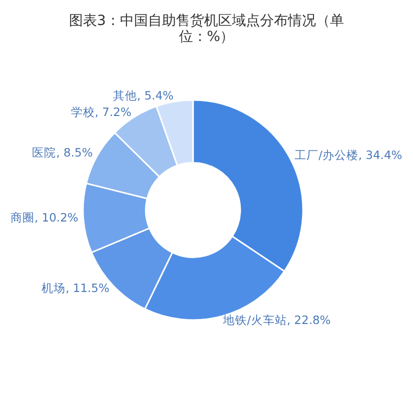 This screenshot has width=413, height=402. Describe the element at coordinates (101, 111) in the screenshot. I see `slice-label: 学校, 7.2%` at that location.